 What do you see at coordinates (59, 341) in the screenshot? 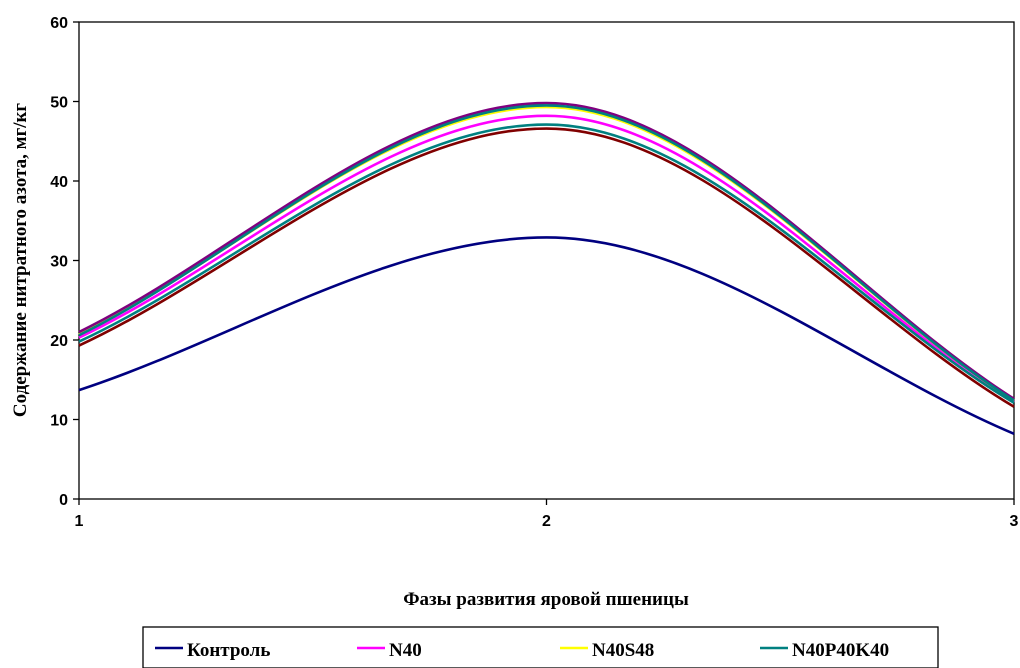
I see `y-tick-label: 20` at bounding box center [59, 341].